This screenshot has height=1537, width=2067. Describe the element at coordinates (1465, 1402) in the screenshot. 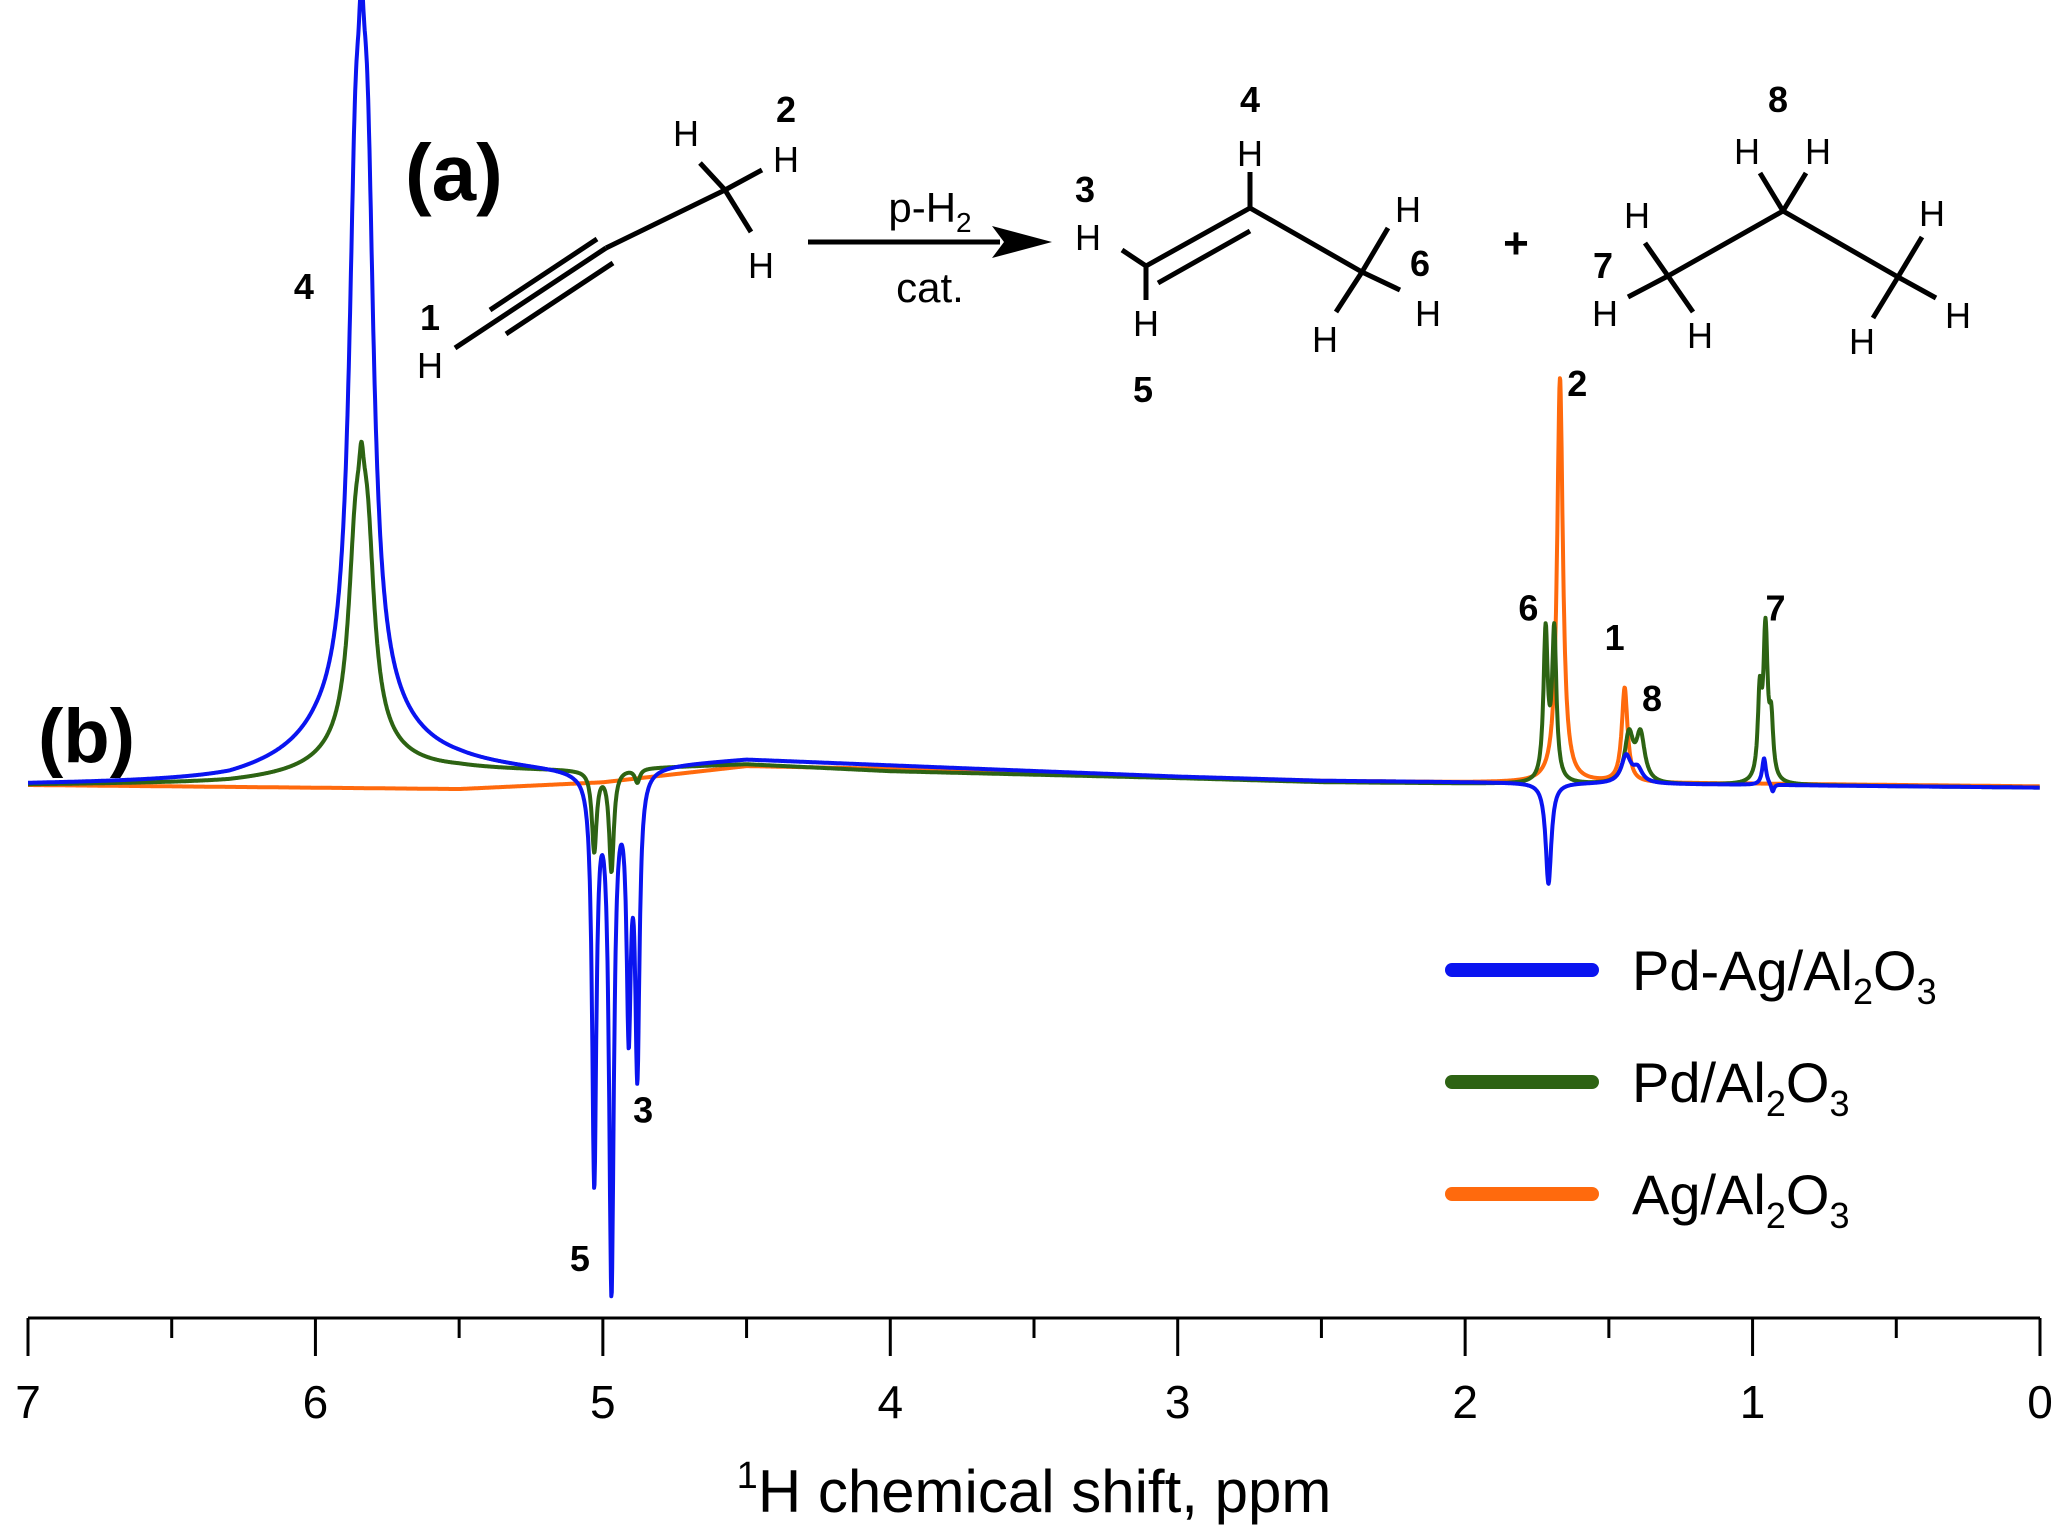

I see `x-tick-label: 2` at that location.